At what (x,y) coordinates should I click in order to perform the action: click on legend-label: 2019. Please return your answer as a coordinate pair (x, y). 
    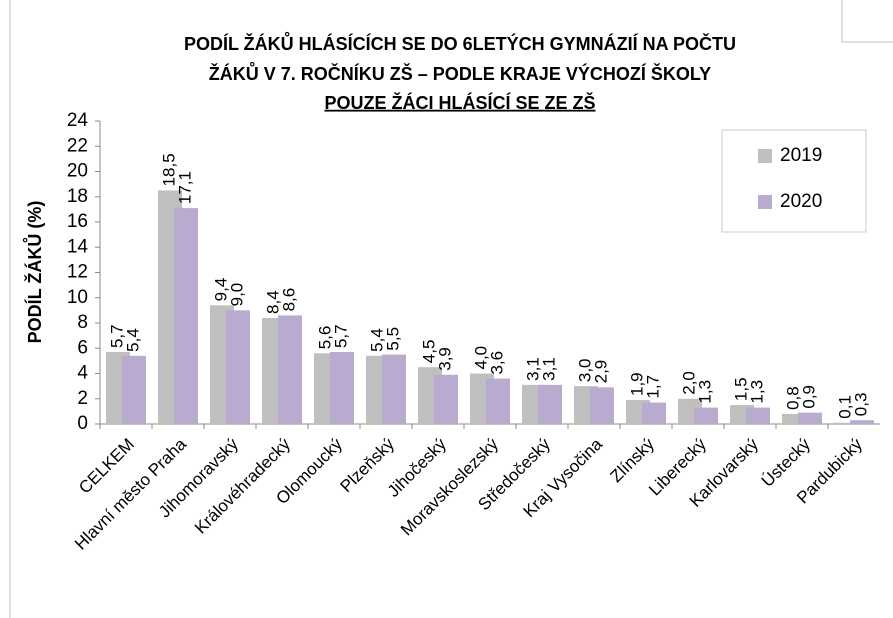
    Looking at the image, I should click on (801, 155).